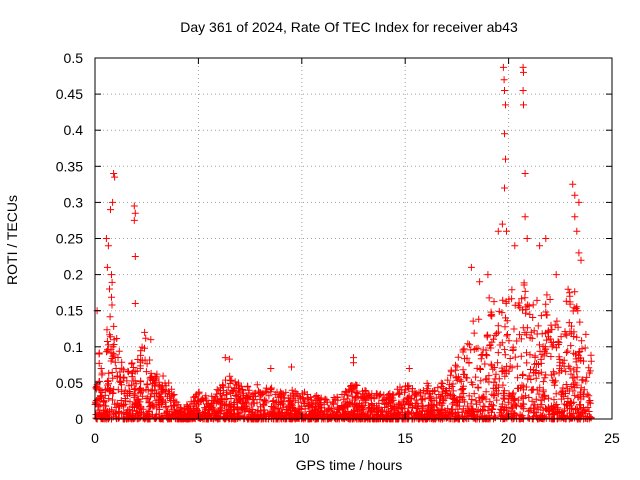 The image size is (640, 480). I want to click on y-tick-label: 0.25, so click(69, 239).